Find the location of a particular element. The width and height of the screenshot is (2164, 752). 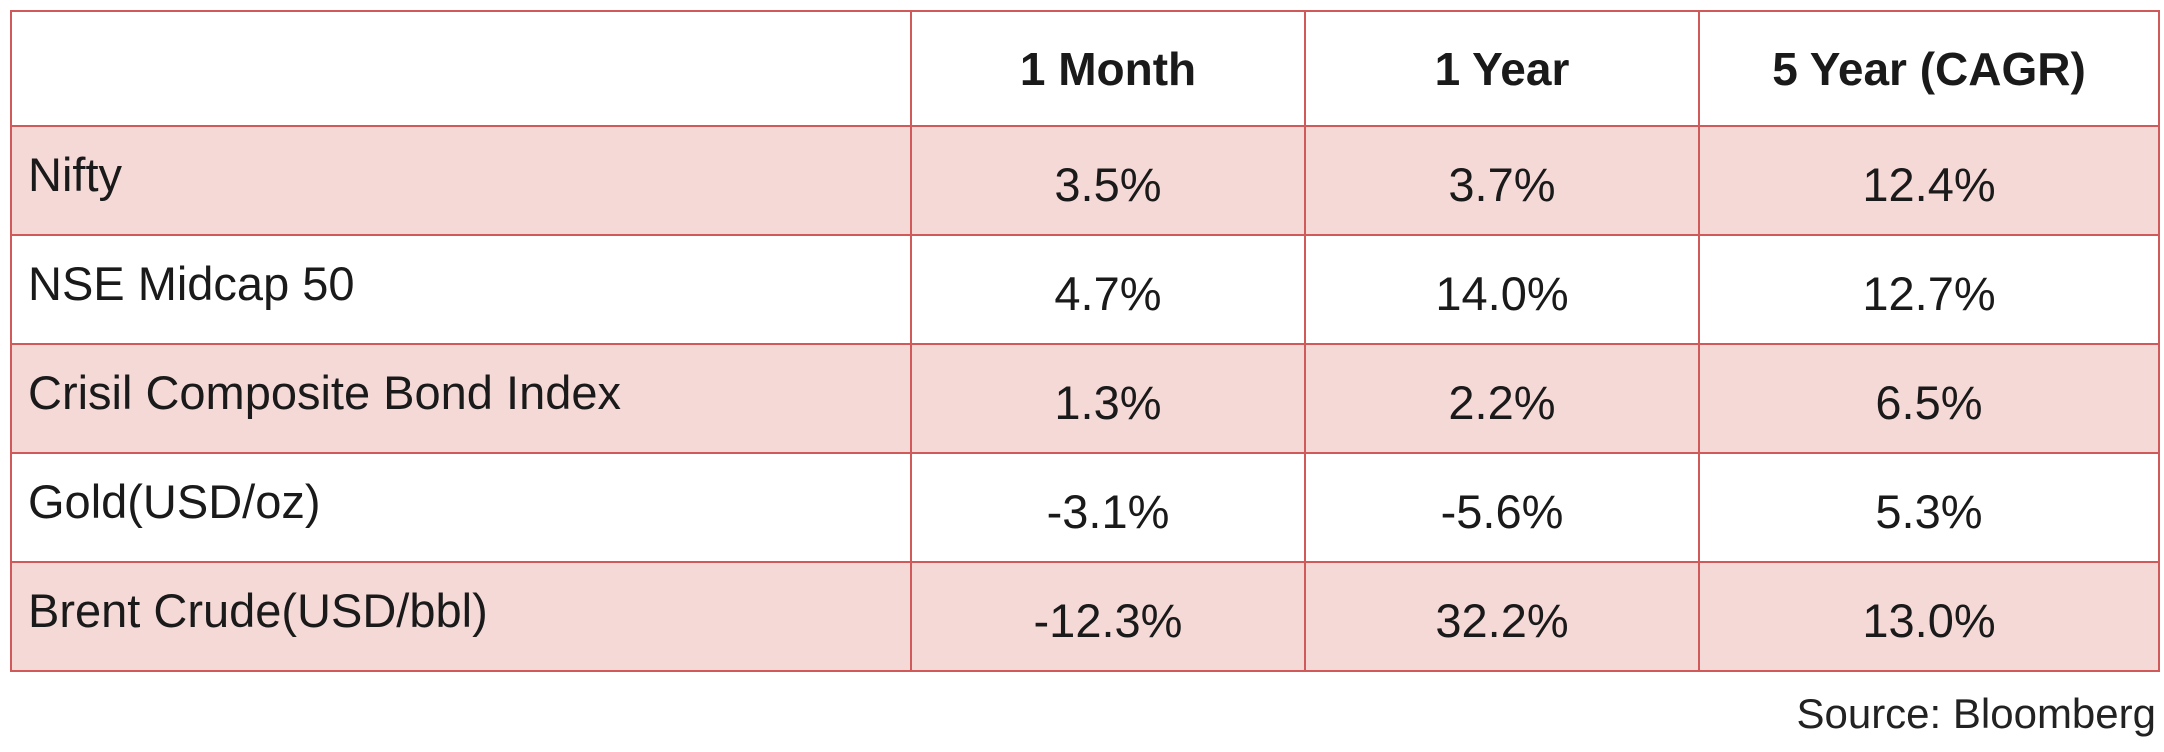

table-row: NSE Midcap 50 4.7% 14.0% 12.7% is located at coordinates (1085, 289).